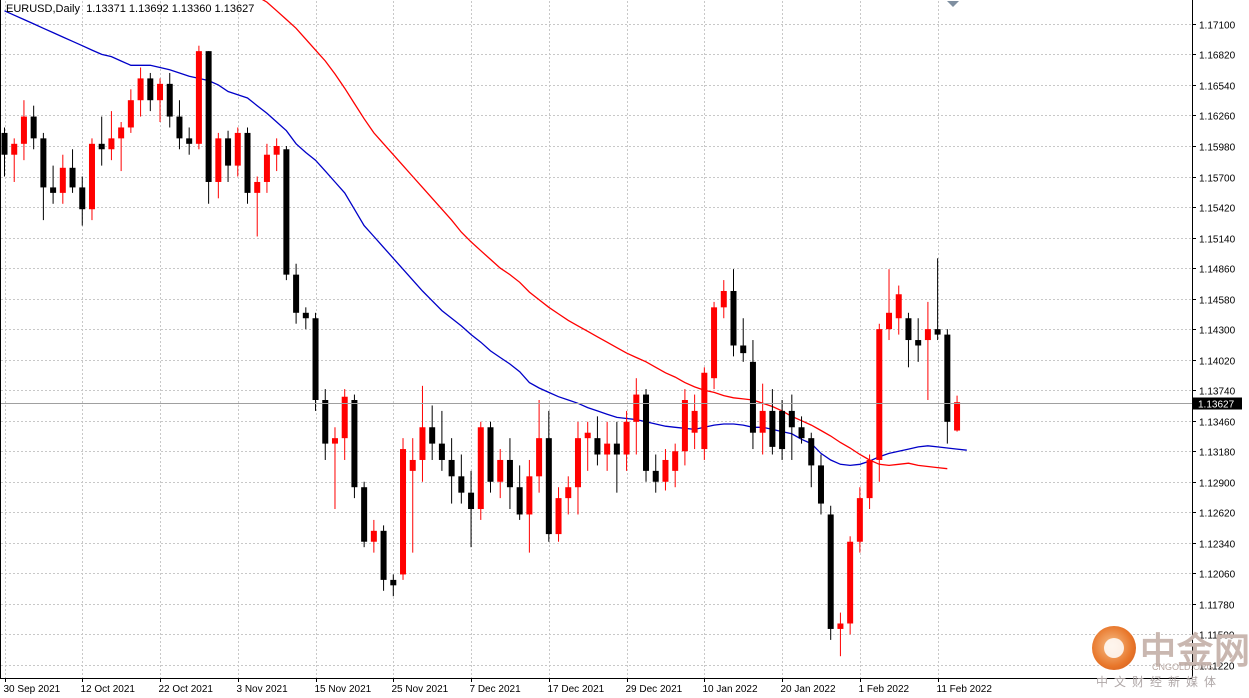  Describe the element at coordinates (1169, 657) in the screenshot. I see `watermark-logo: 中金网 CNGOLD.ORG 中文财经新媒体` at that location.